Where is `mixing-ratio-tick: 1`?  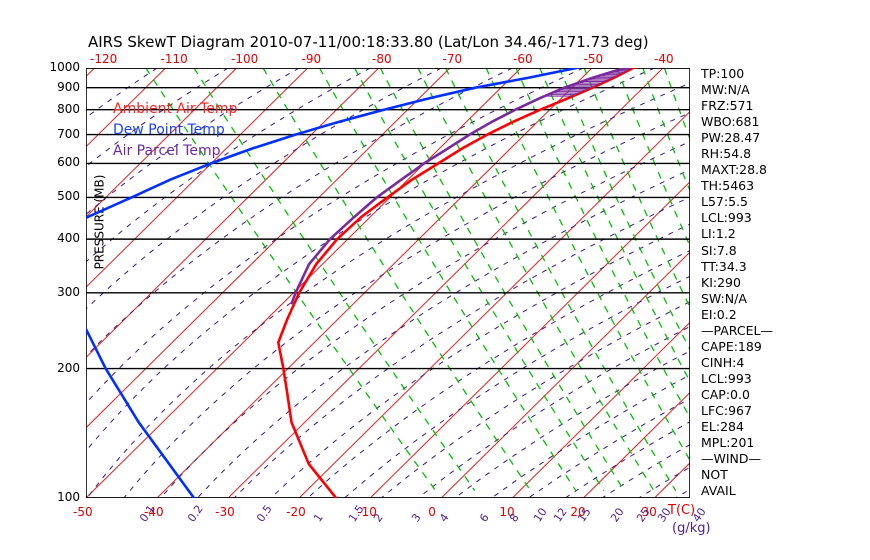 mixing-ratio-tick: 1 is located at coordinates (318, 518).